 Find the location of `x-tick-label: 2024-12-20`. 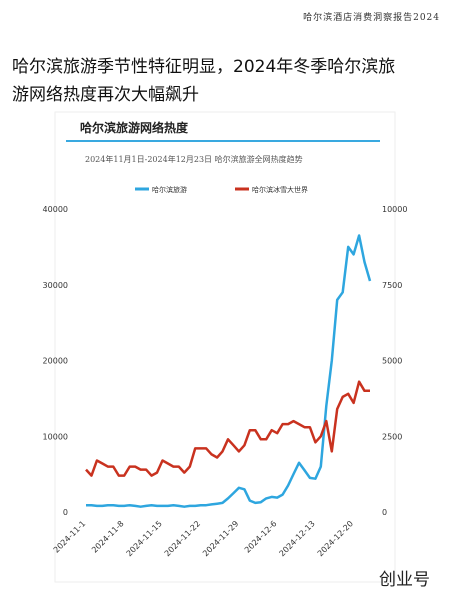

x-tick-label: 2024-12-20 is located at coordinates (335, 538).